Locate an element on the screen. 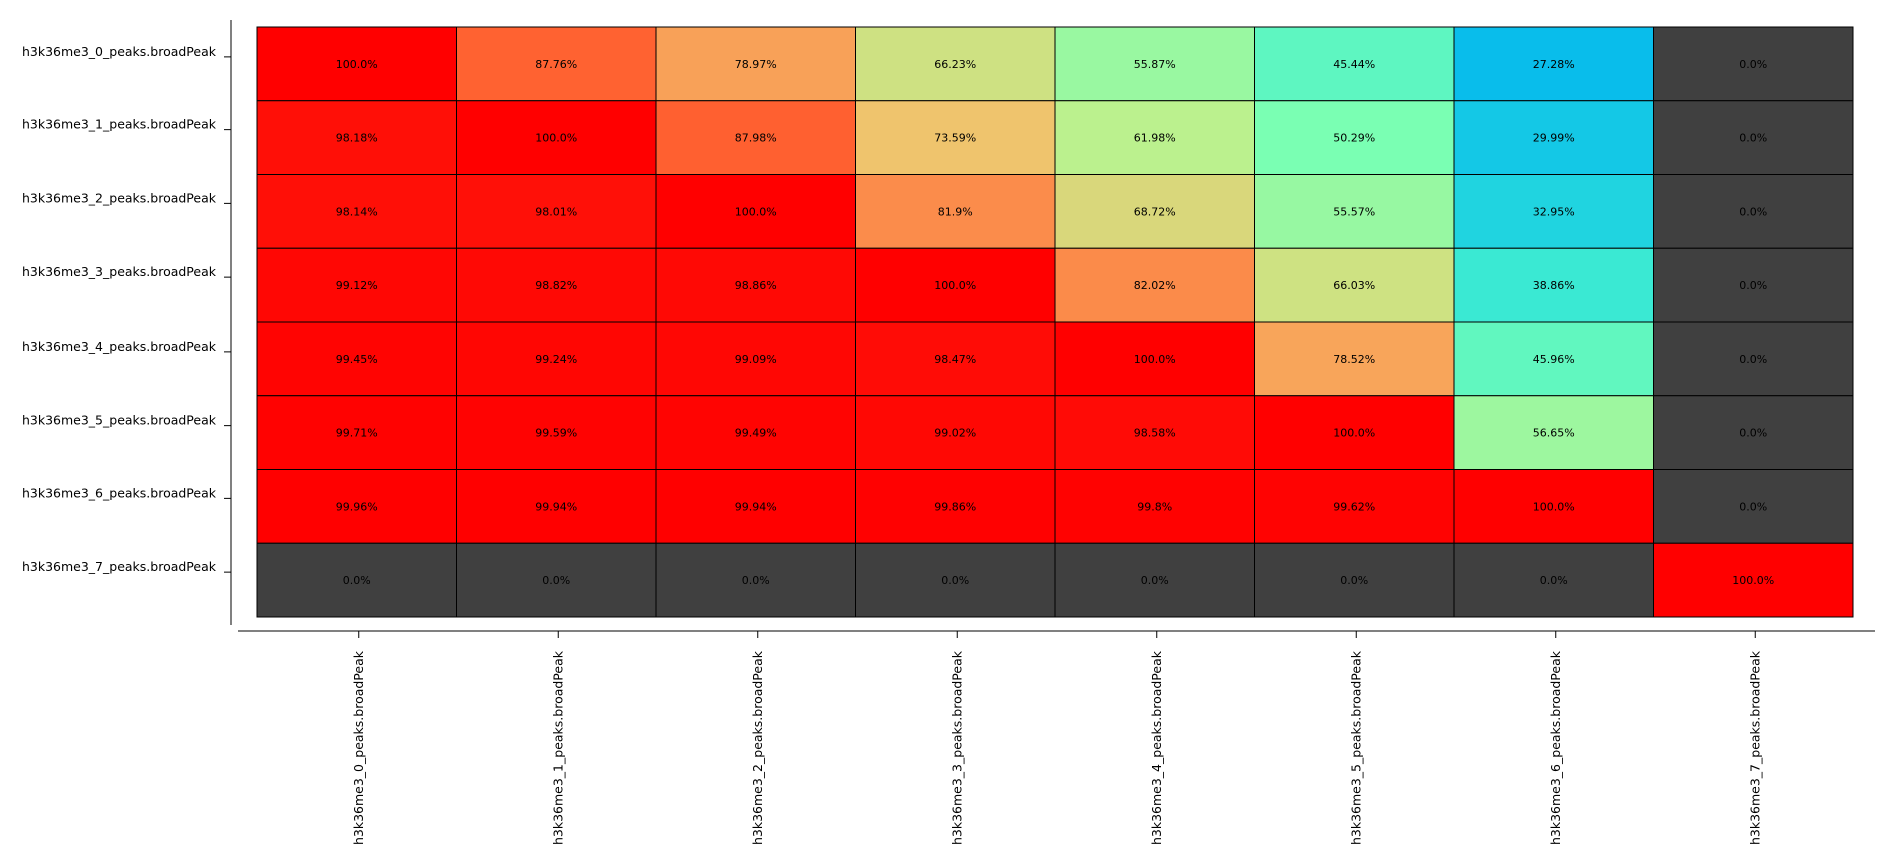 Image resolution: width=1892 pixels, height=860 pixels. heatmap-cell-label: 99.59% is located at coordinates (556, 433).